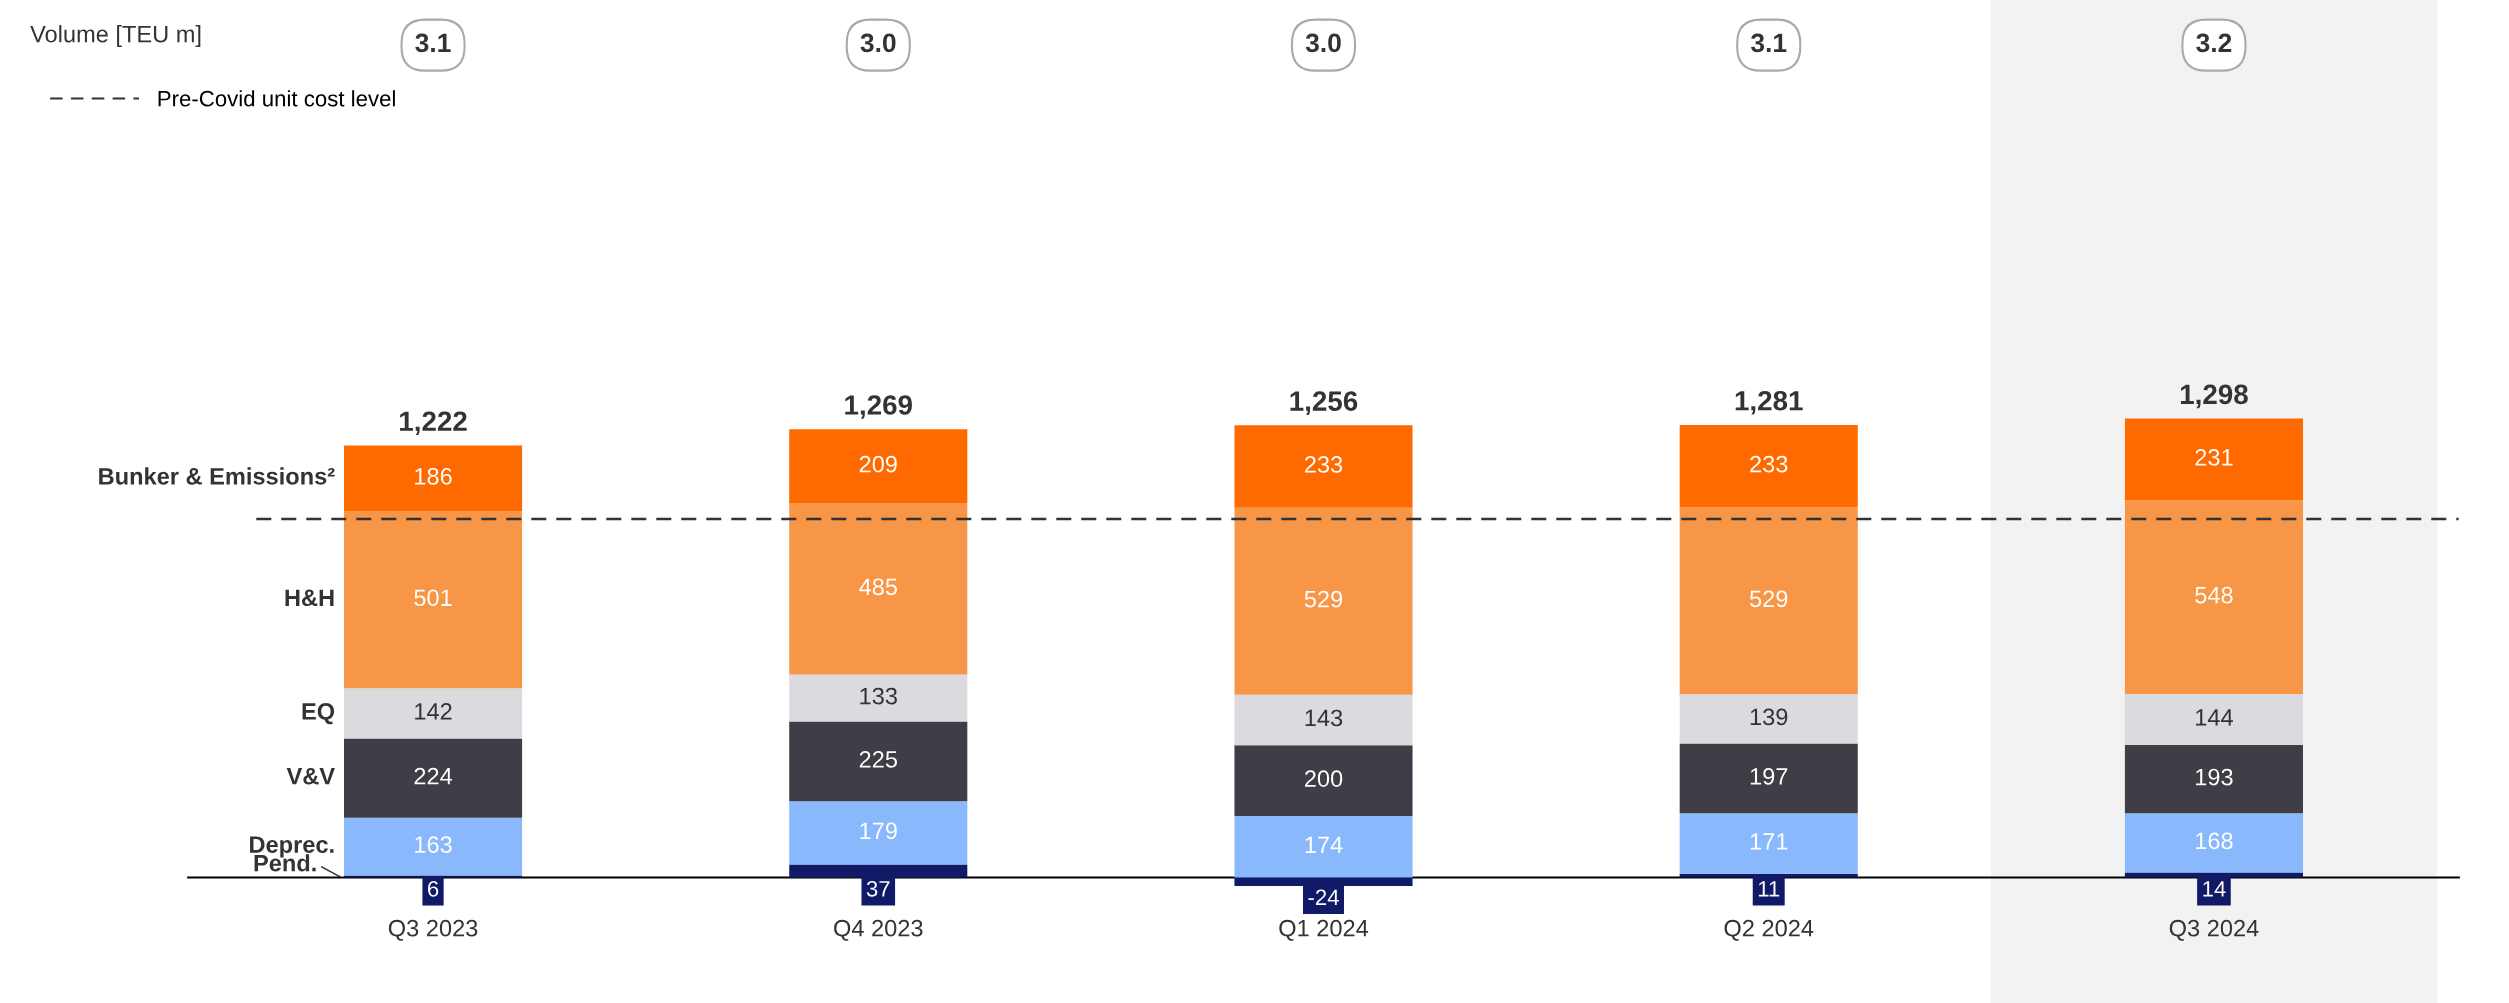  I want to click on data-label: 209, so click(878, 464).